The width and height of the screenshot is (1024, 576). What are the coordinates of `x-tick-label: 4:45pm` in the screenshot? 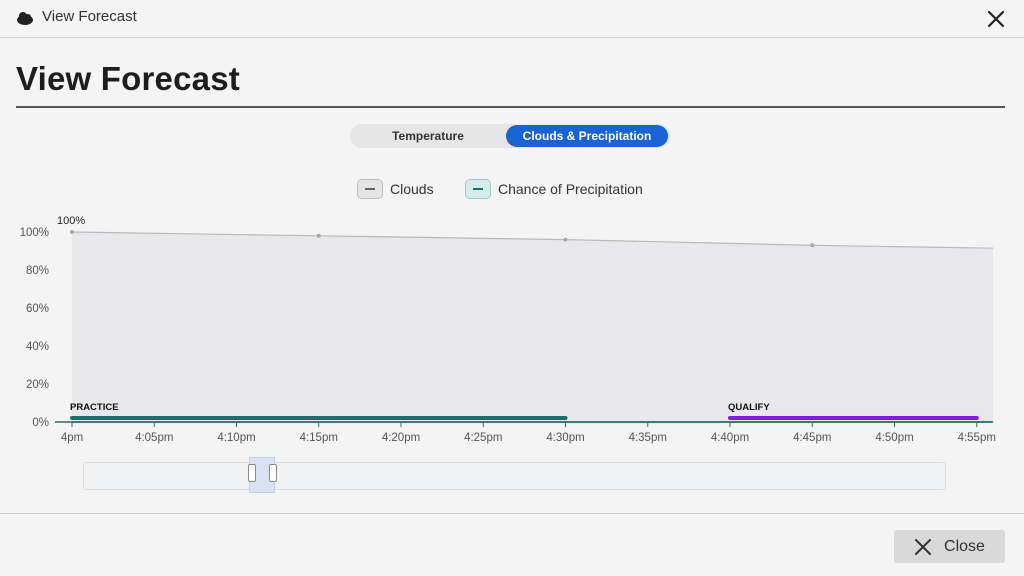 It's located at (812, 438).